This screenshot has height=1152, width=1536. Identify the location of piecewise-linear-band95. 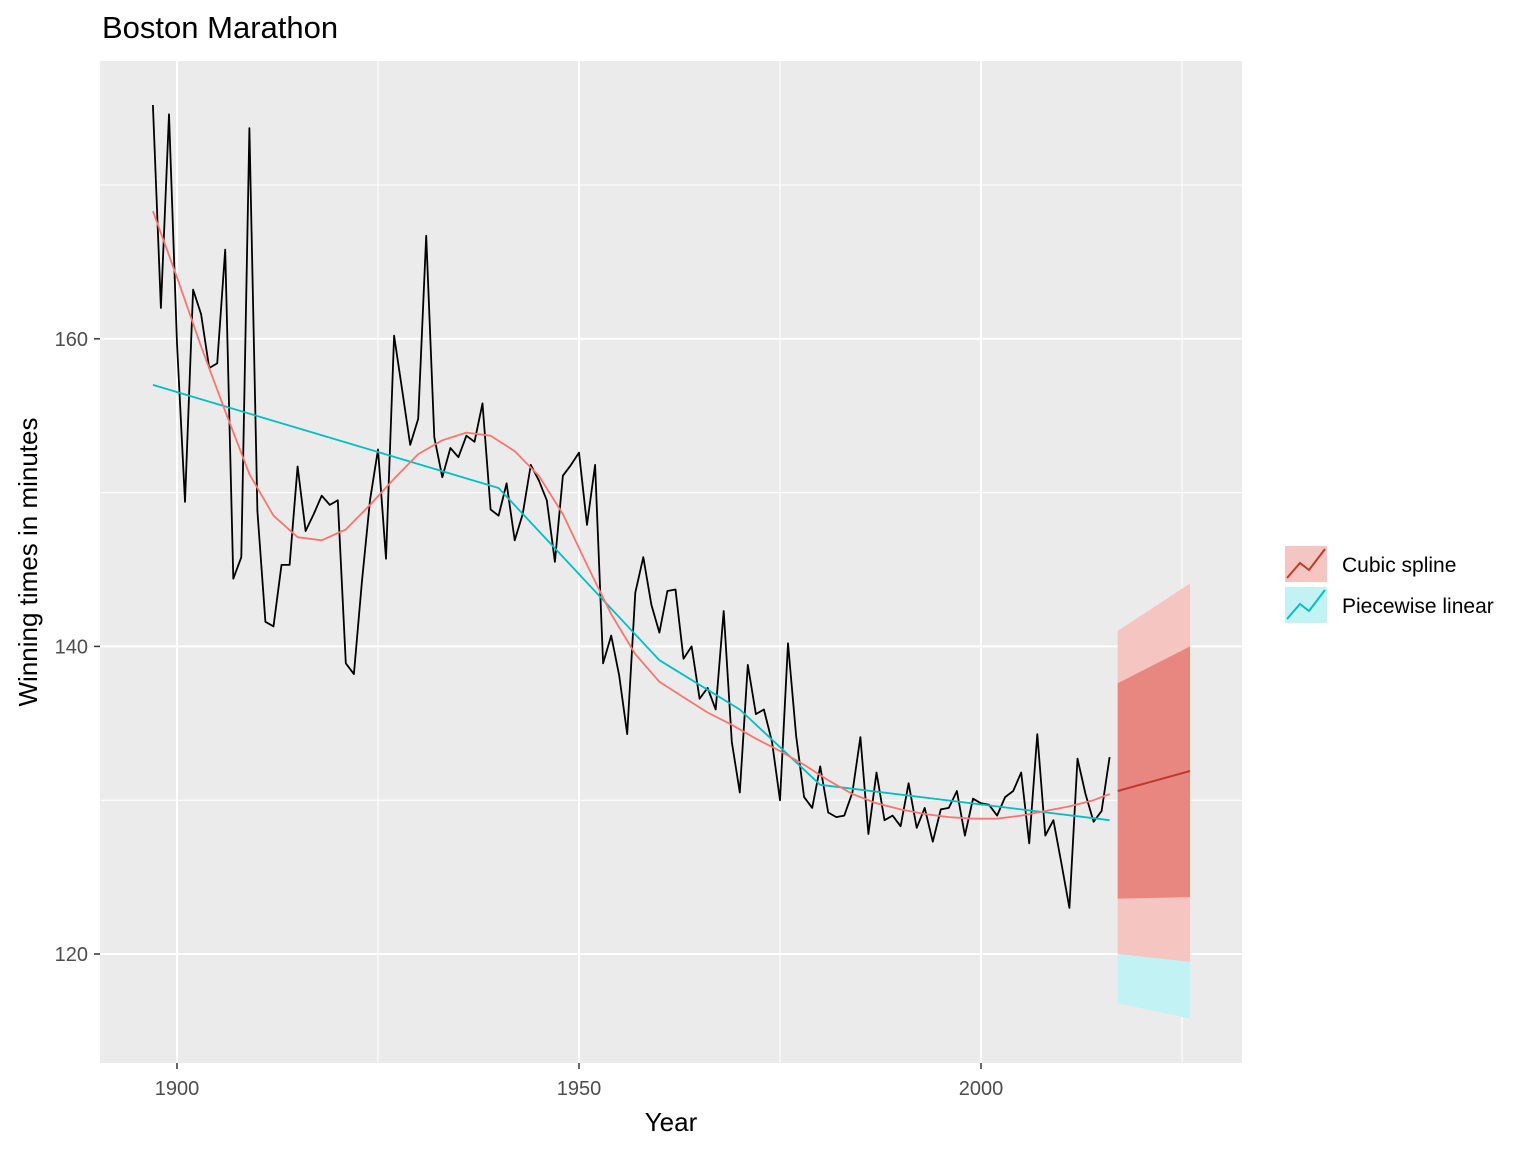
(1154, 986).